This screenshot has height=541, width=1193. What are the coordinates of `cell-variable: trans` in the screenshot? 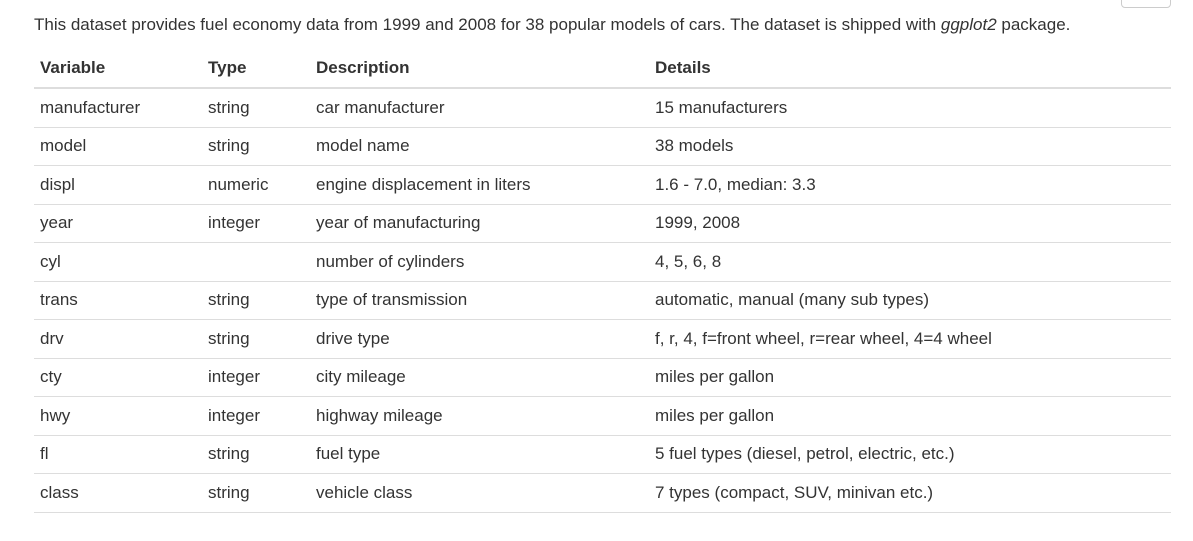 It's located at (118, 300).